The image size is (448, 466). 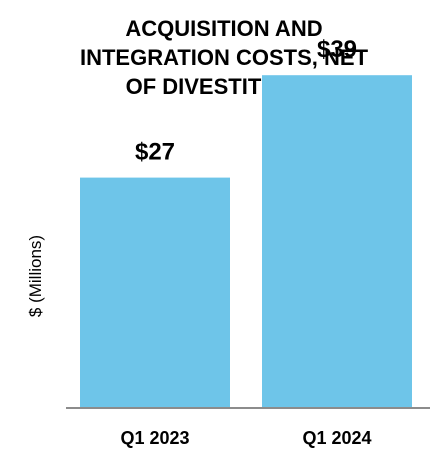 What do you see at coordinates (246, 100) in the screenshot?
I see `value-labels-group: $27 $39` at bounding box center [246, 100].